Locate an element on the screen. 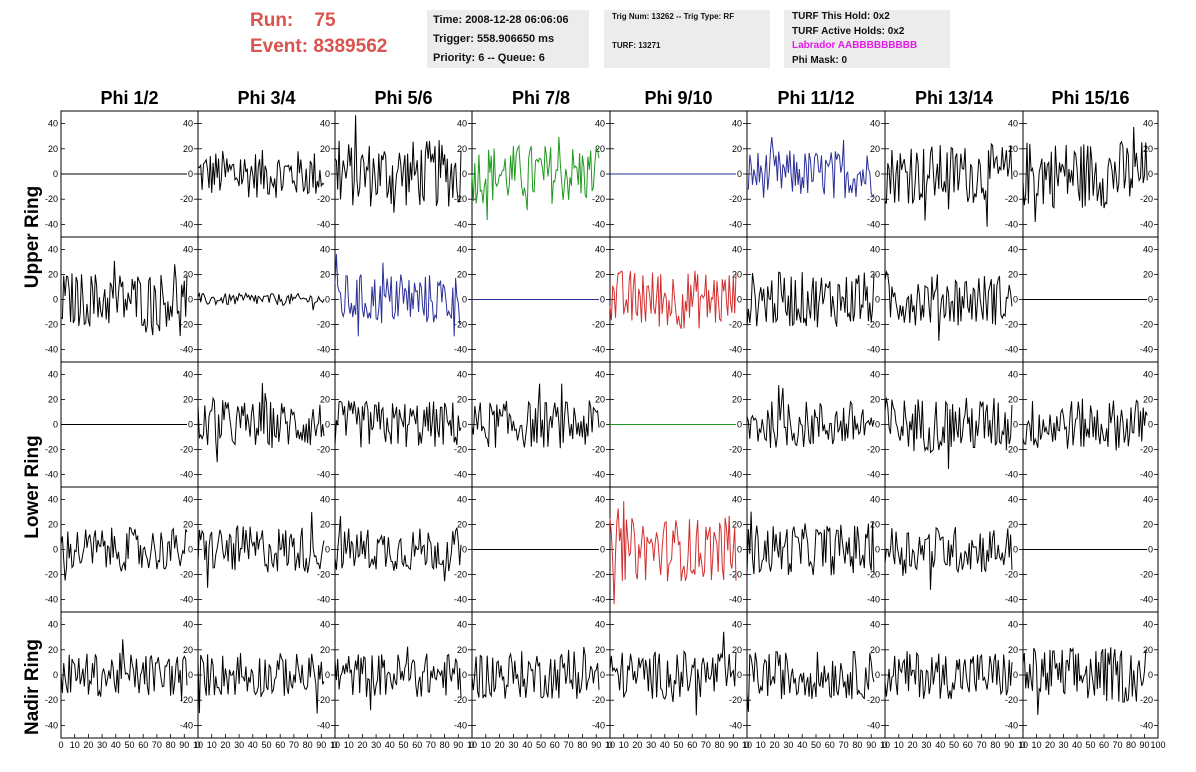 Image resolution: width=1196 pixels, height=772 pixels. column-header: Phi 13/14 is located at coordinates (954, 98).